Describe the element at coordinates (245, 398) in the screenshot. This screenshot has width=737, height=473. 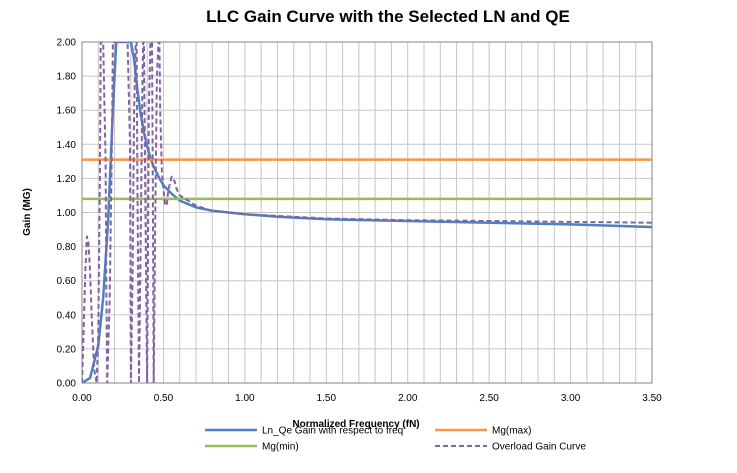
I see `x-tick-label: 1.00` at that location.